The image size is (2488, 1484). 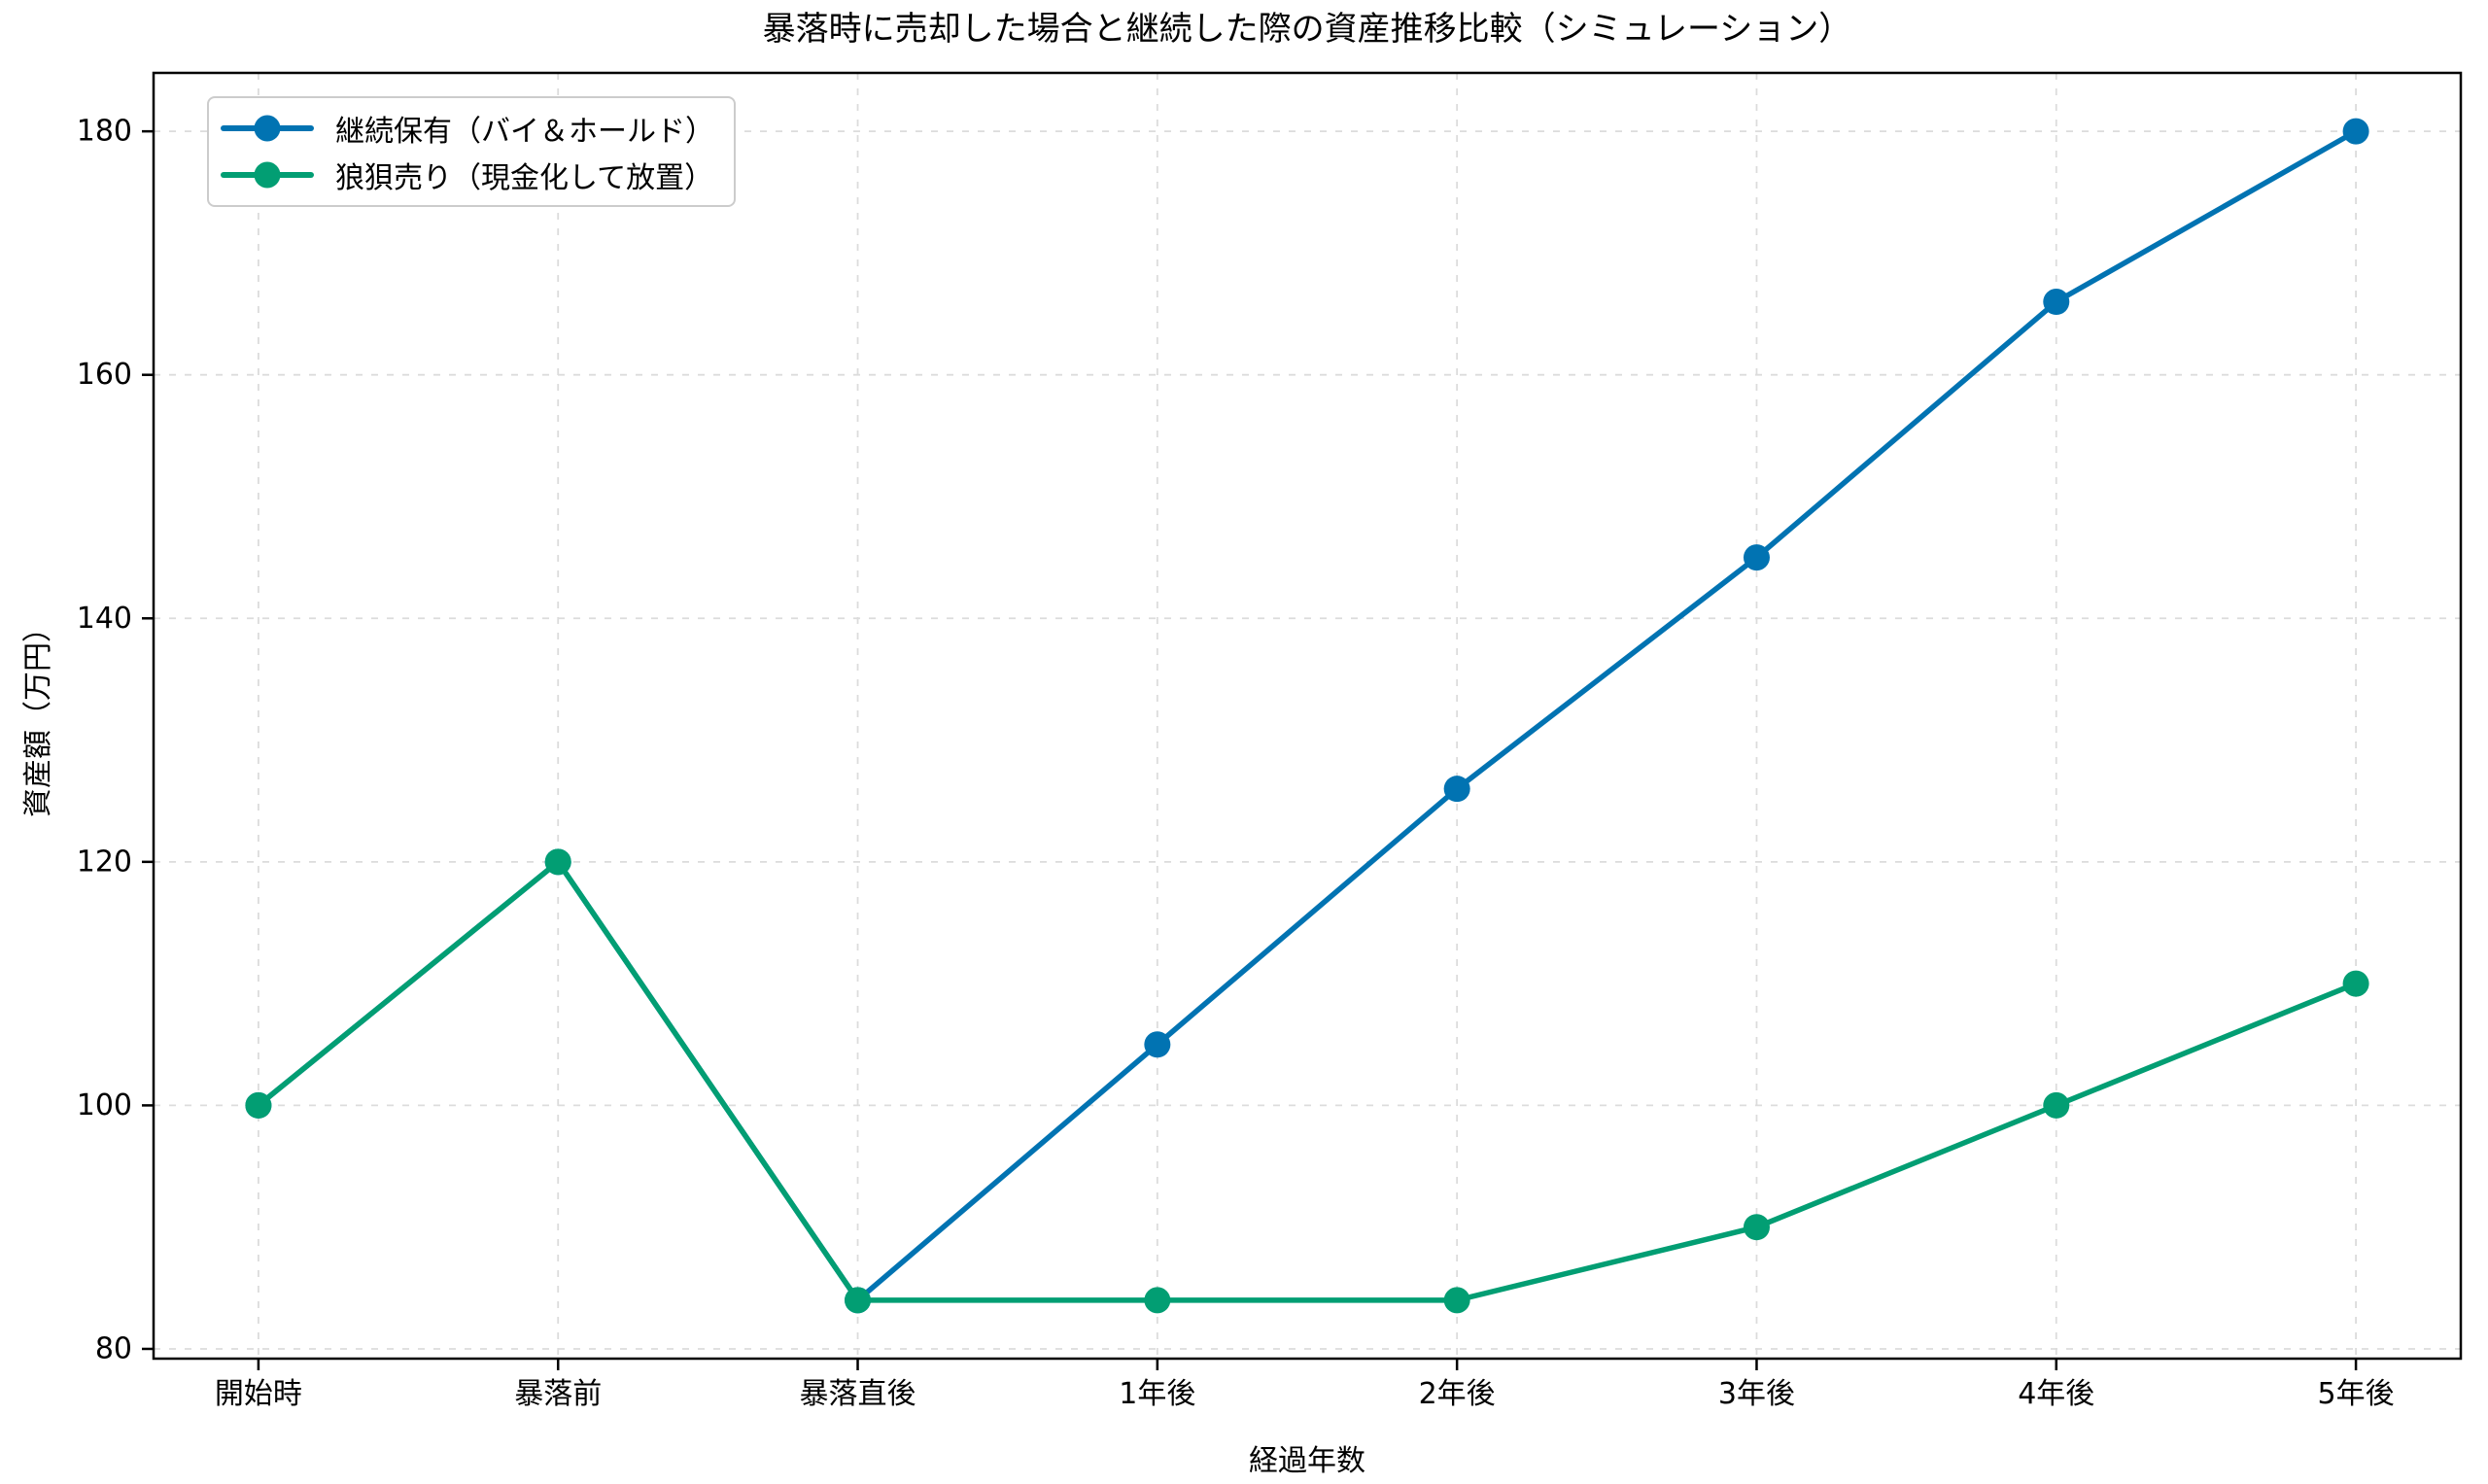 I want to click on x-tick-label: 暴落直後, so click(x=858, y=1394).